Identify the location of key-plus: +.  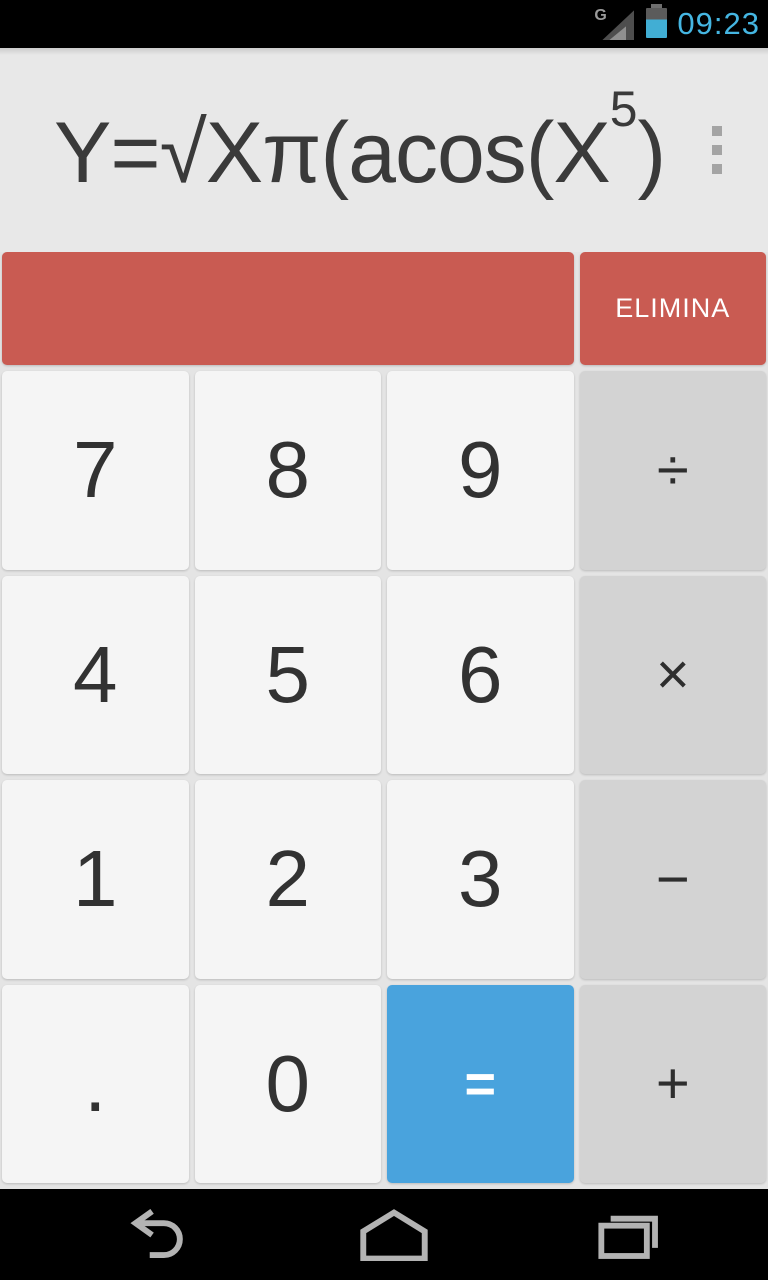
(672, 1083).